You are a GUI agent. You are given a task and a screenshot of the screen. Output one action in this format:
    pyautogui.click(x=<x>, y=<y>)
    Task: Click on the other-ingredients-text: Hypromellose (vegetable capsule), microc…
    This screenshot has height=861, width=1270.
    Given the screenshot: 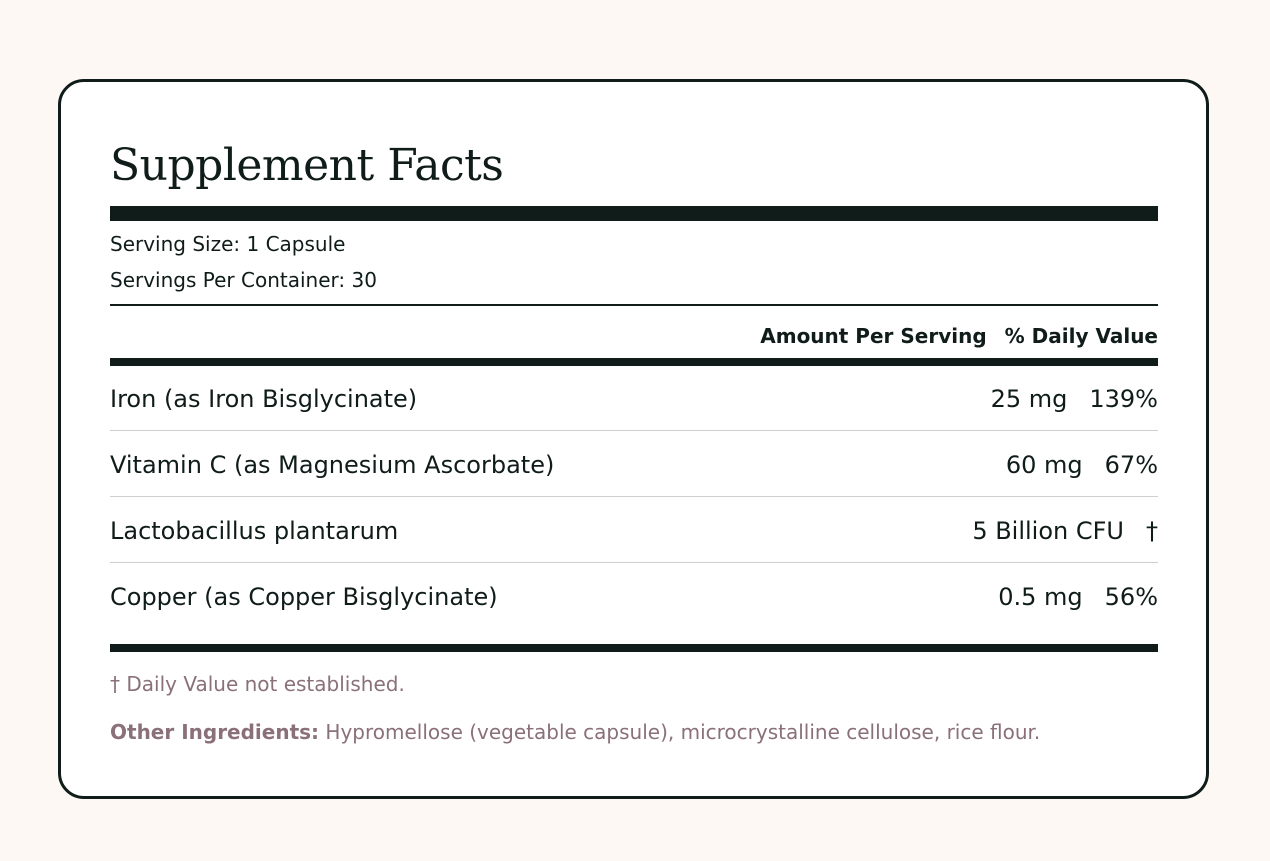 What is the action you would take?
    pyautogui.click(x=680, y=732)
    